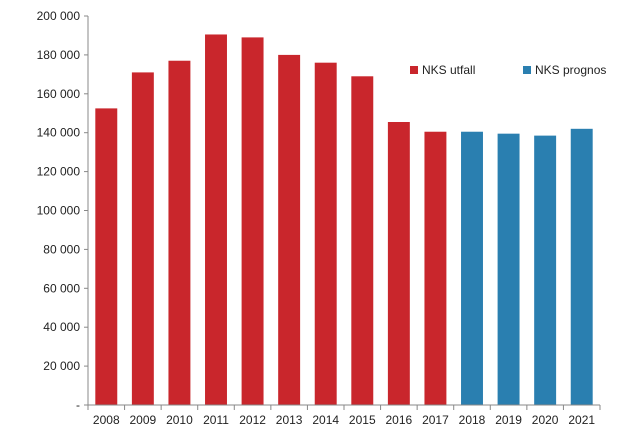  Describe the element at coordinates (59, 133) in the screenshot. I see `y-tick-label: 140 000` at that location.